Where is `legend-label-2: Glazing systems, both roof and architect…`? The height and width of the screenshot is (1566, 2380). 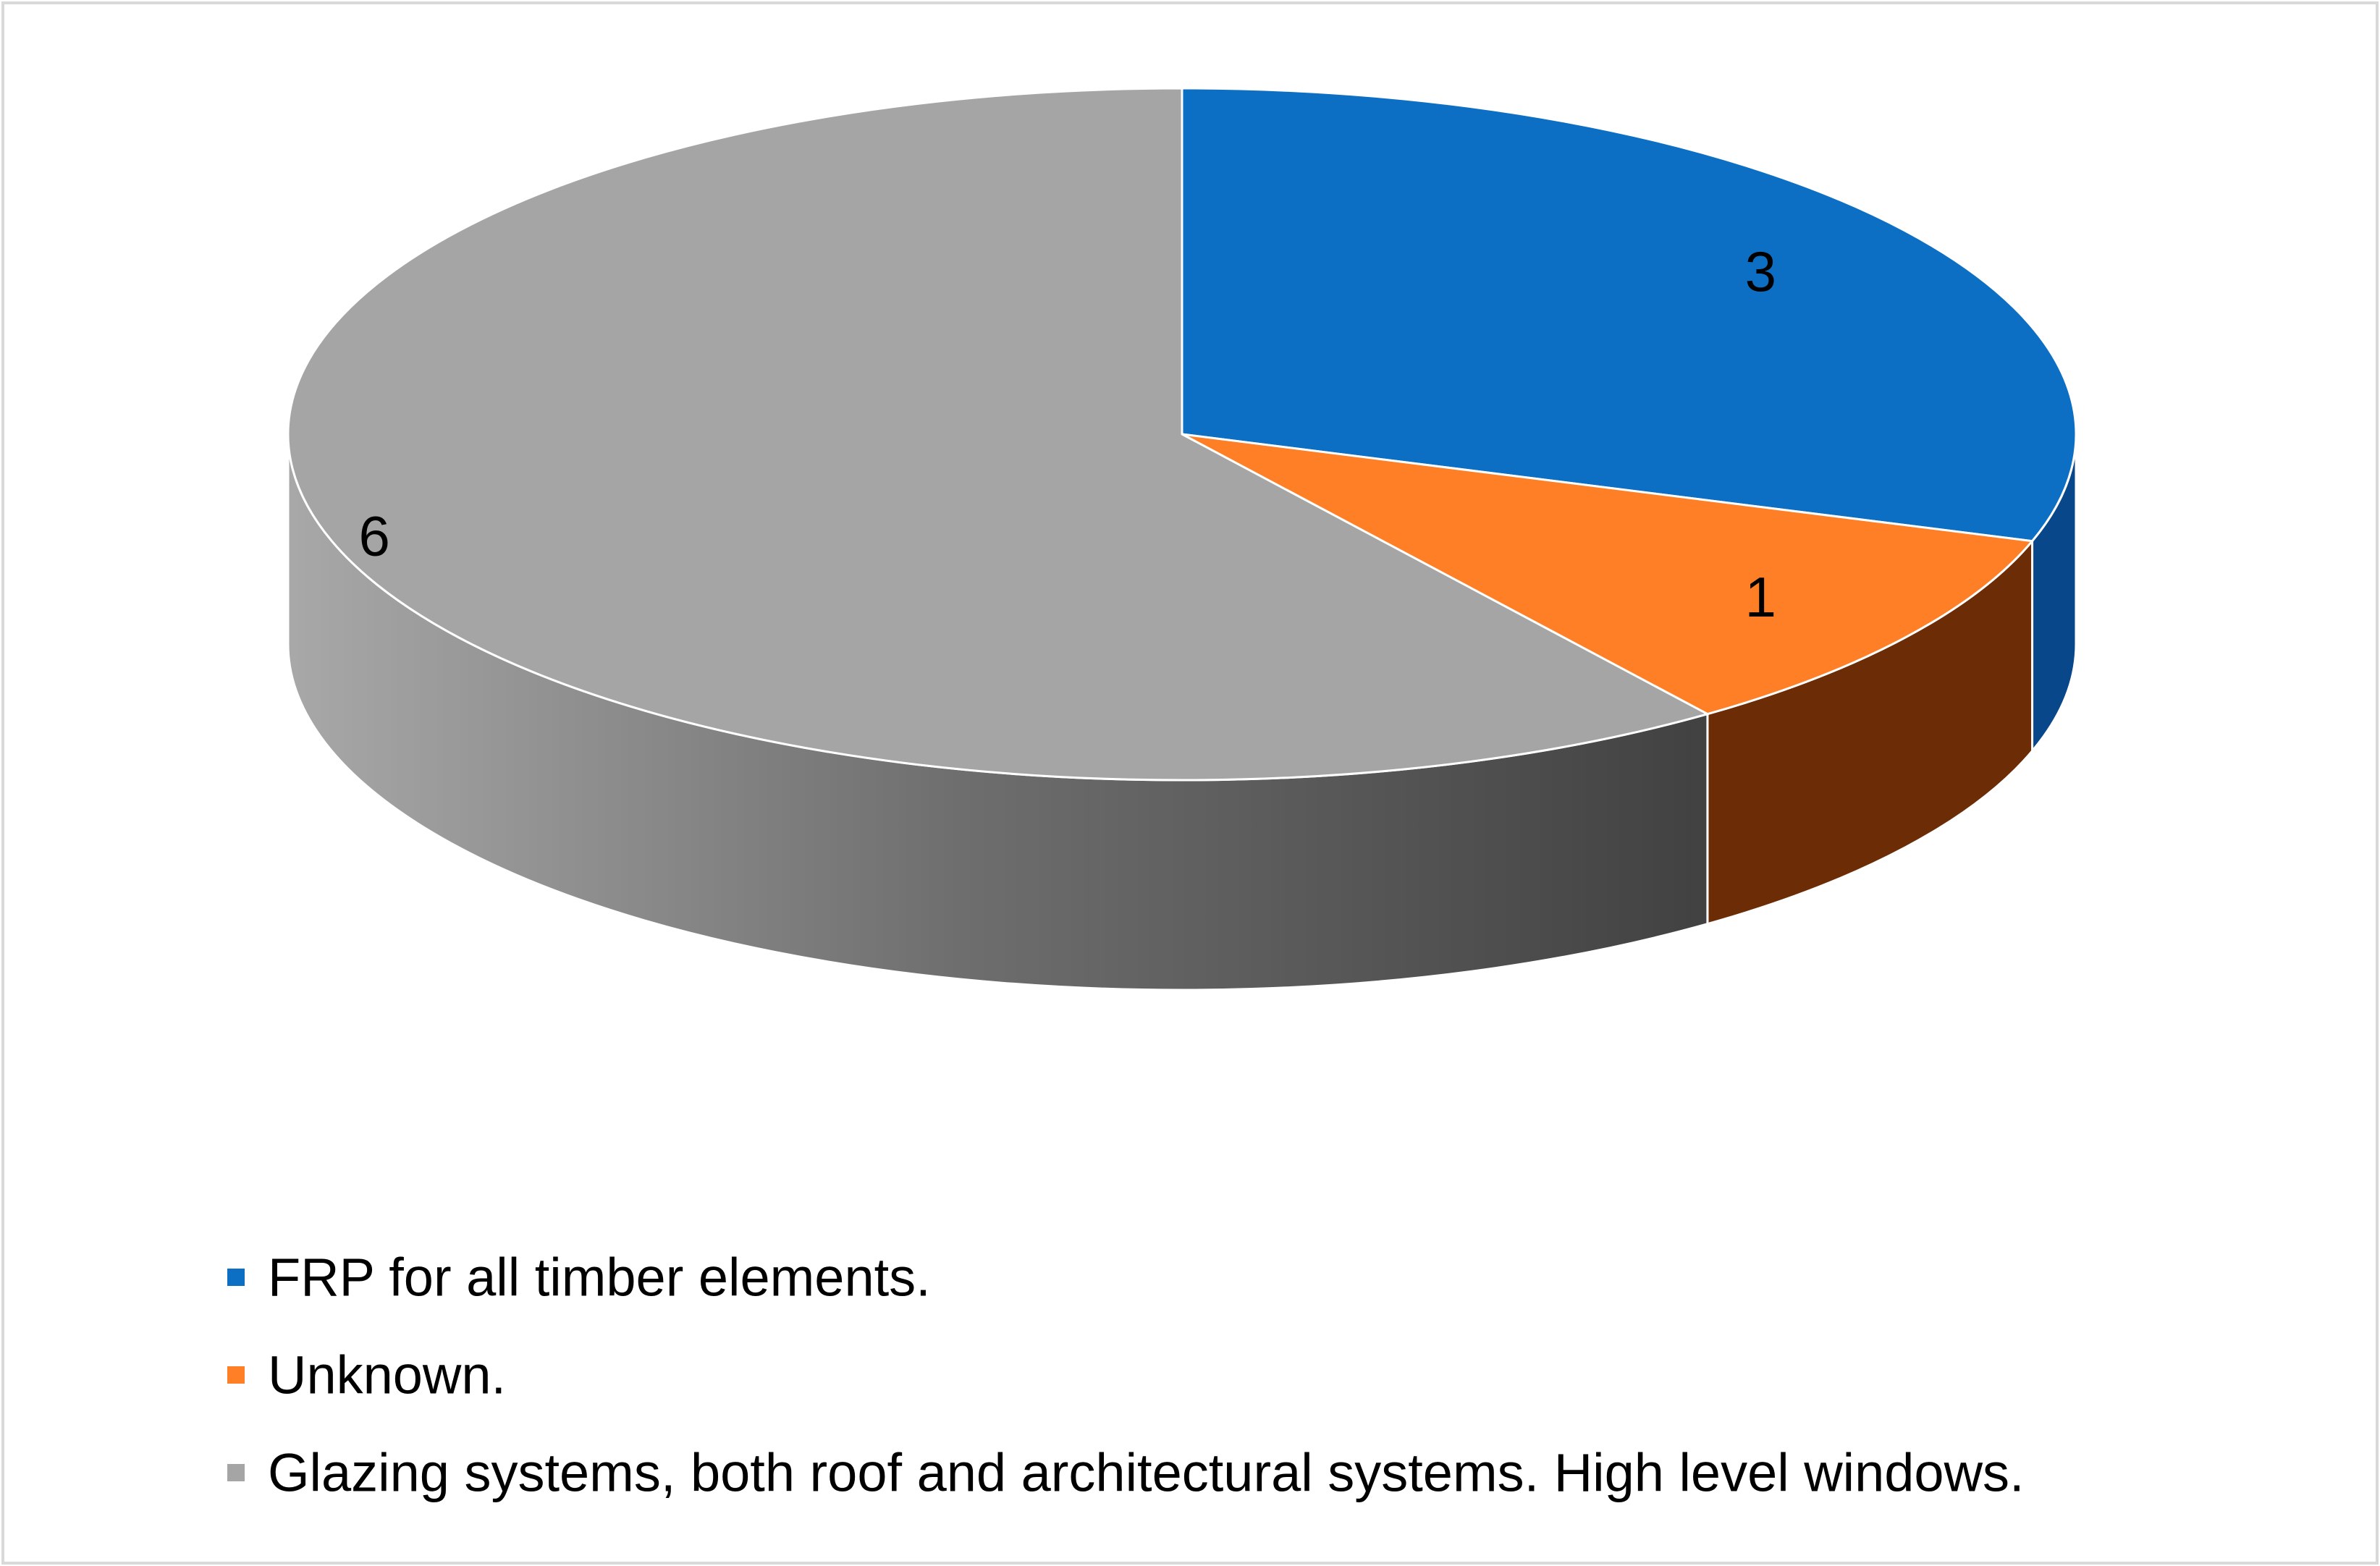 legend-label-2: Glazing systems, both roof and architect… is located at coordinates (1146, 1473).